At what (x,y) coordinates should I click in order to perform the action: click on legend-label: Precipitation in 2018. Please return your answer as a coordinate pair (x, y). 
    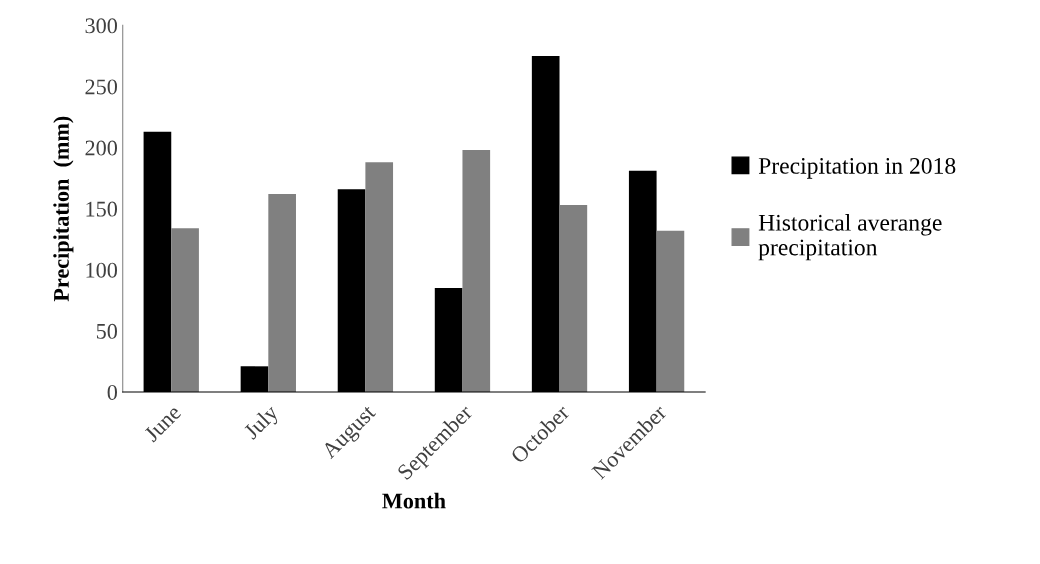
    Looking at the image, I should click on (857, 168).